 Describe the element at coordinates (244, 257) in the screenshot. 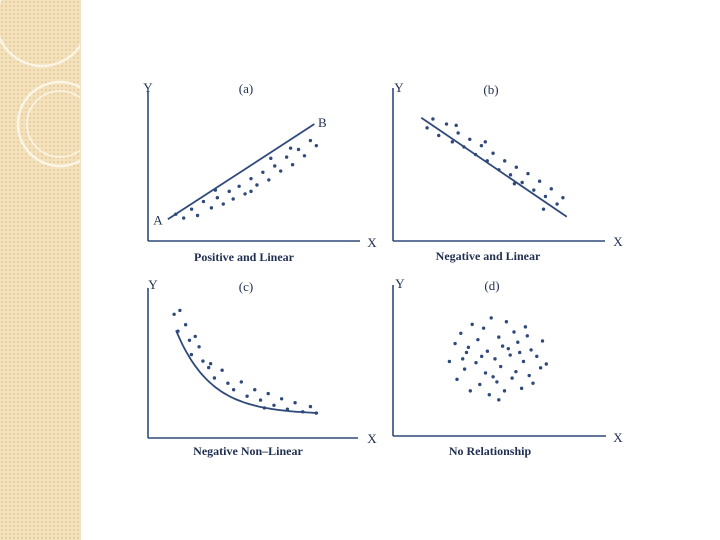

I see `chart-1-caption: Positive and Linear` at that location.